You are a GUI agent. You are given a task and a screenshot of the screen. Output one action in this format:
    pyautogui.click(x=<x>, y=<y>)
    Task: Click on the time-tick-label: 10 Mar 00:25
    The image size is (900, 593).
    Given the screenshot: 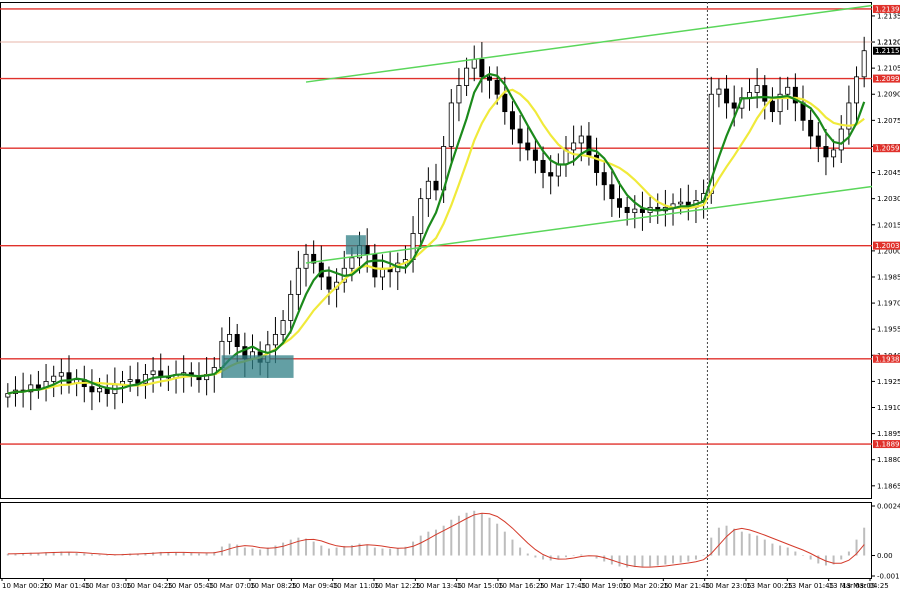 What is the action you would take?
    pyautogui.click(x=25, y=586)
    